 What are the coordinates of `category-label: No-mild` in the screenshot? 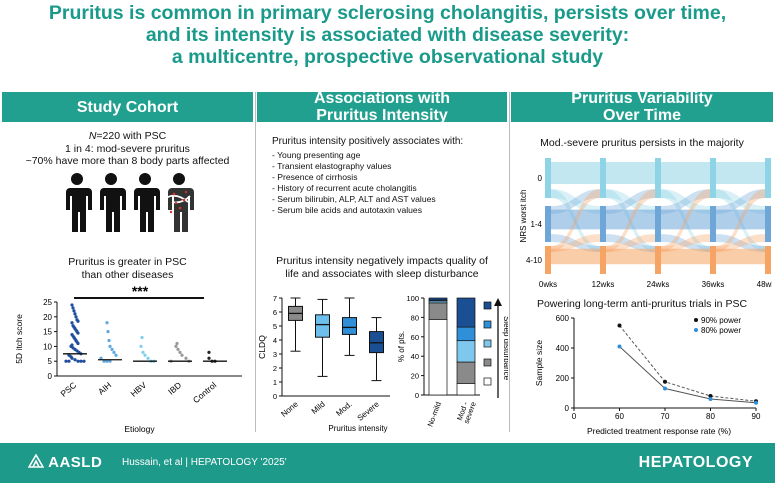 It's located at (434, 414).